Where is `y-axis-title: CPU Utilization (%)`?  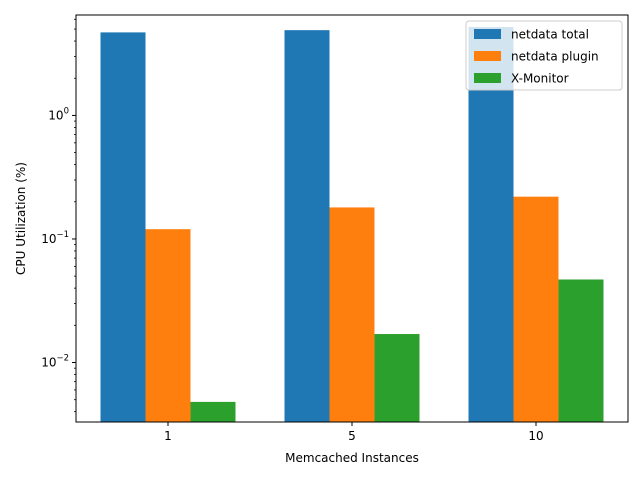 y-axis-title: CPU Utilization (%) is located at coordinates (21, 218).